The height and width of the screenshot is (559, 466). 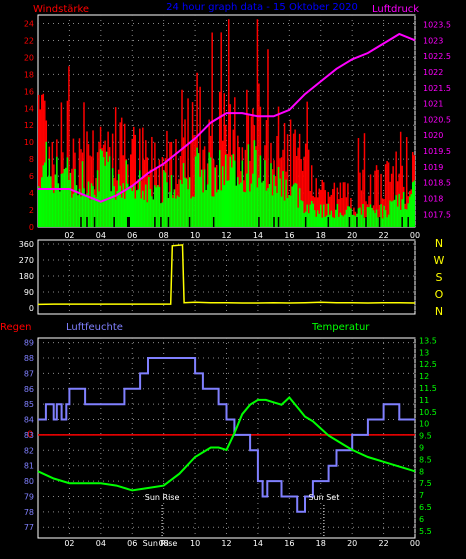 What do you see at coordinates (26, 260) in the screenshot?
I see `wind-direction-y-tick-label: 270` at bounding box center [26, 260].